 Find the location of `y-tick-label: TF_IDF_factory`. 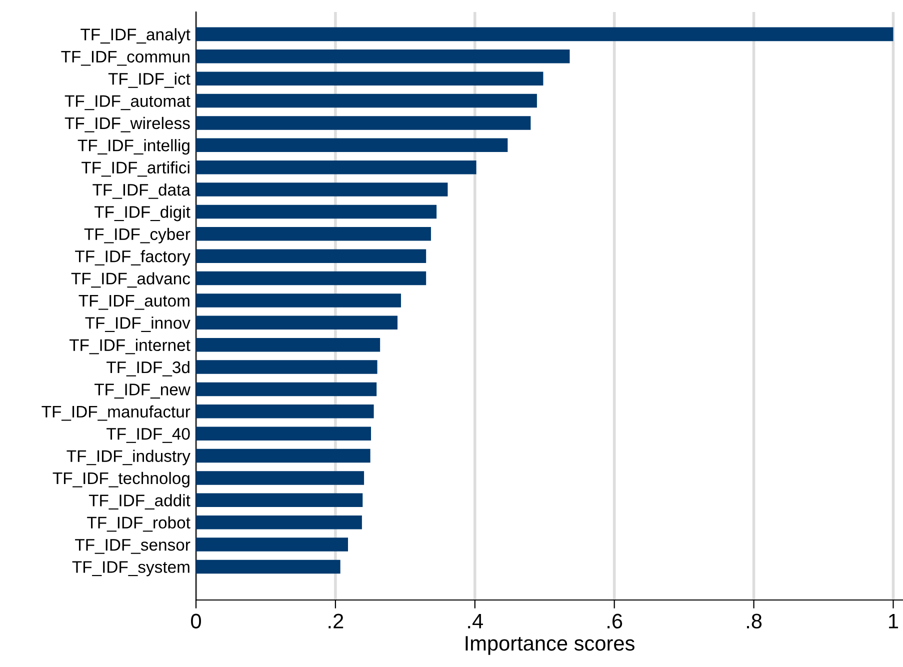

y-tick-label: TF_IDF_factory is located at coordinates (132, 258).